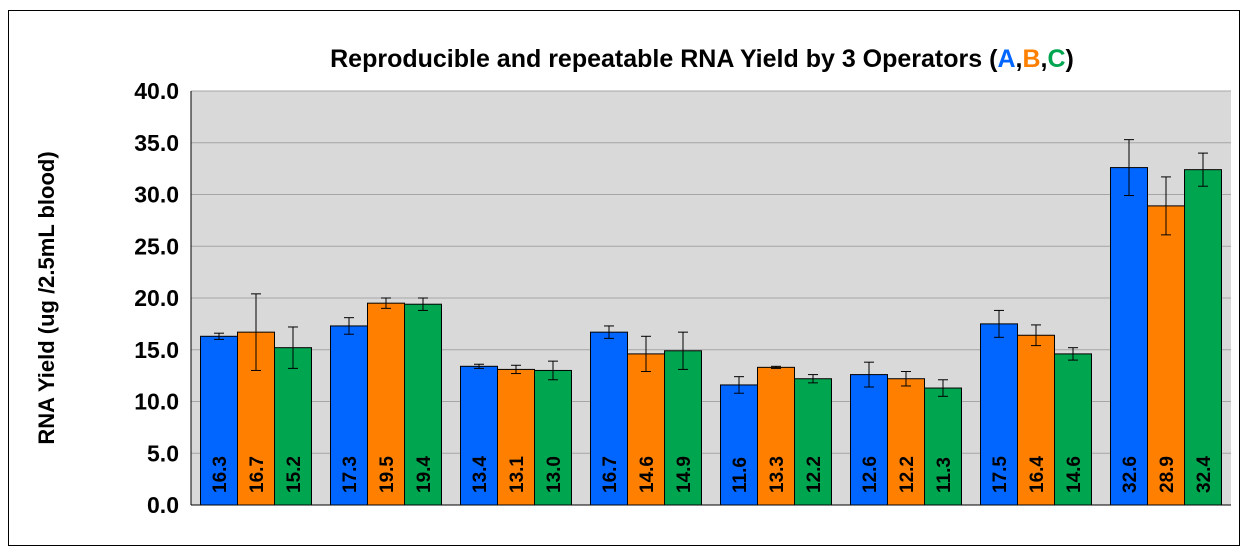 This screenshot has height=556, width=1250. What do you see at coordinates (156, 402) in the screenshot?
I see `y-tick-label: 10.0` at bounding box center [156, 402].